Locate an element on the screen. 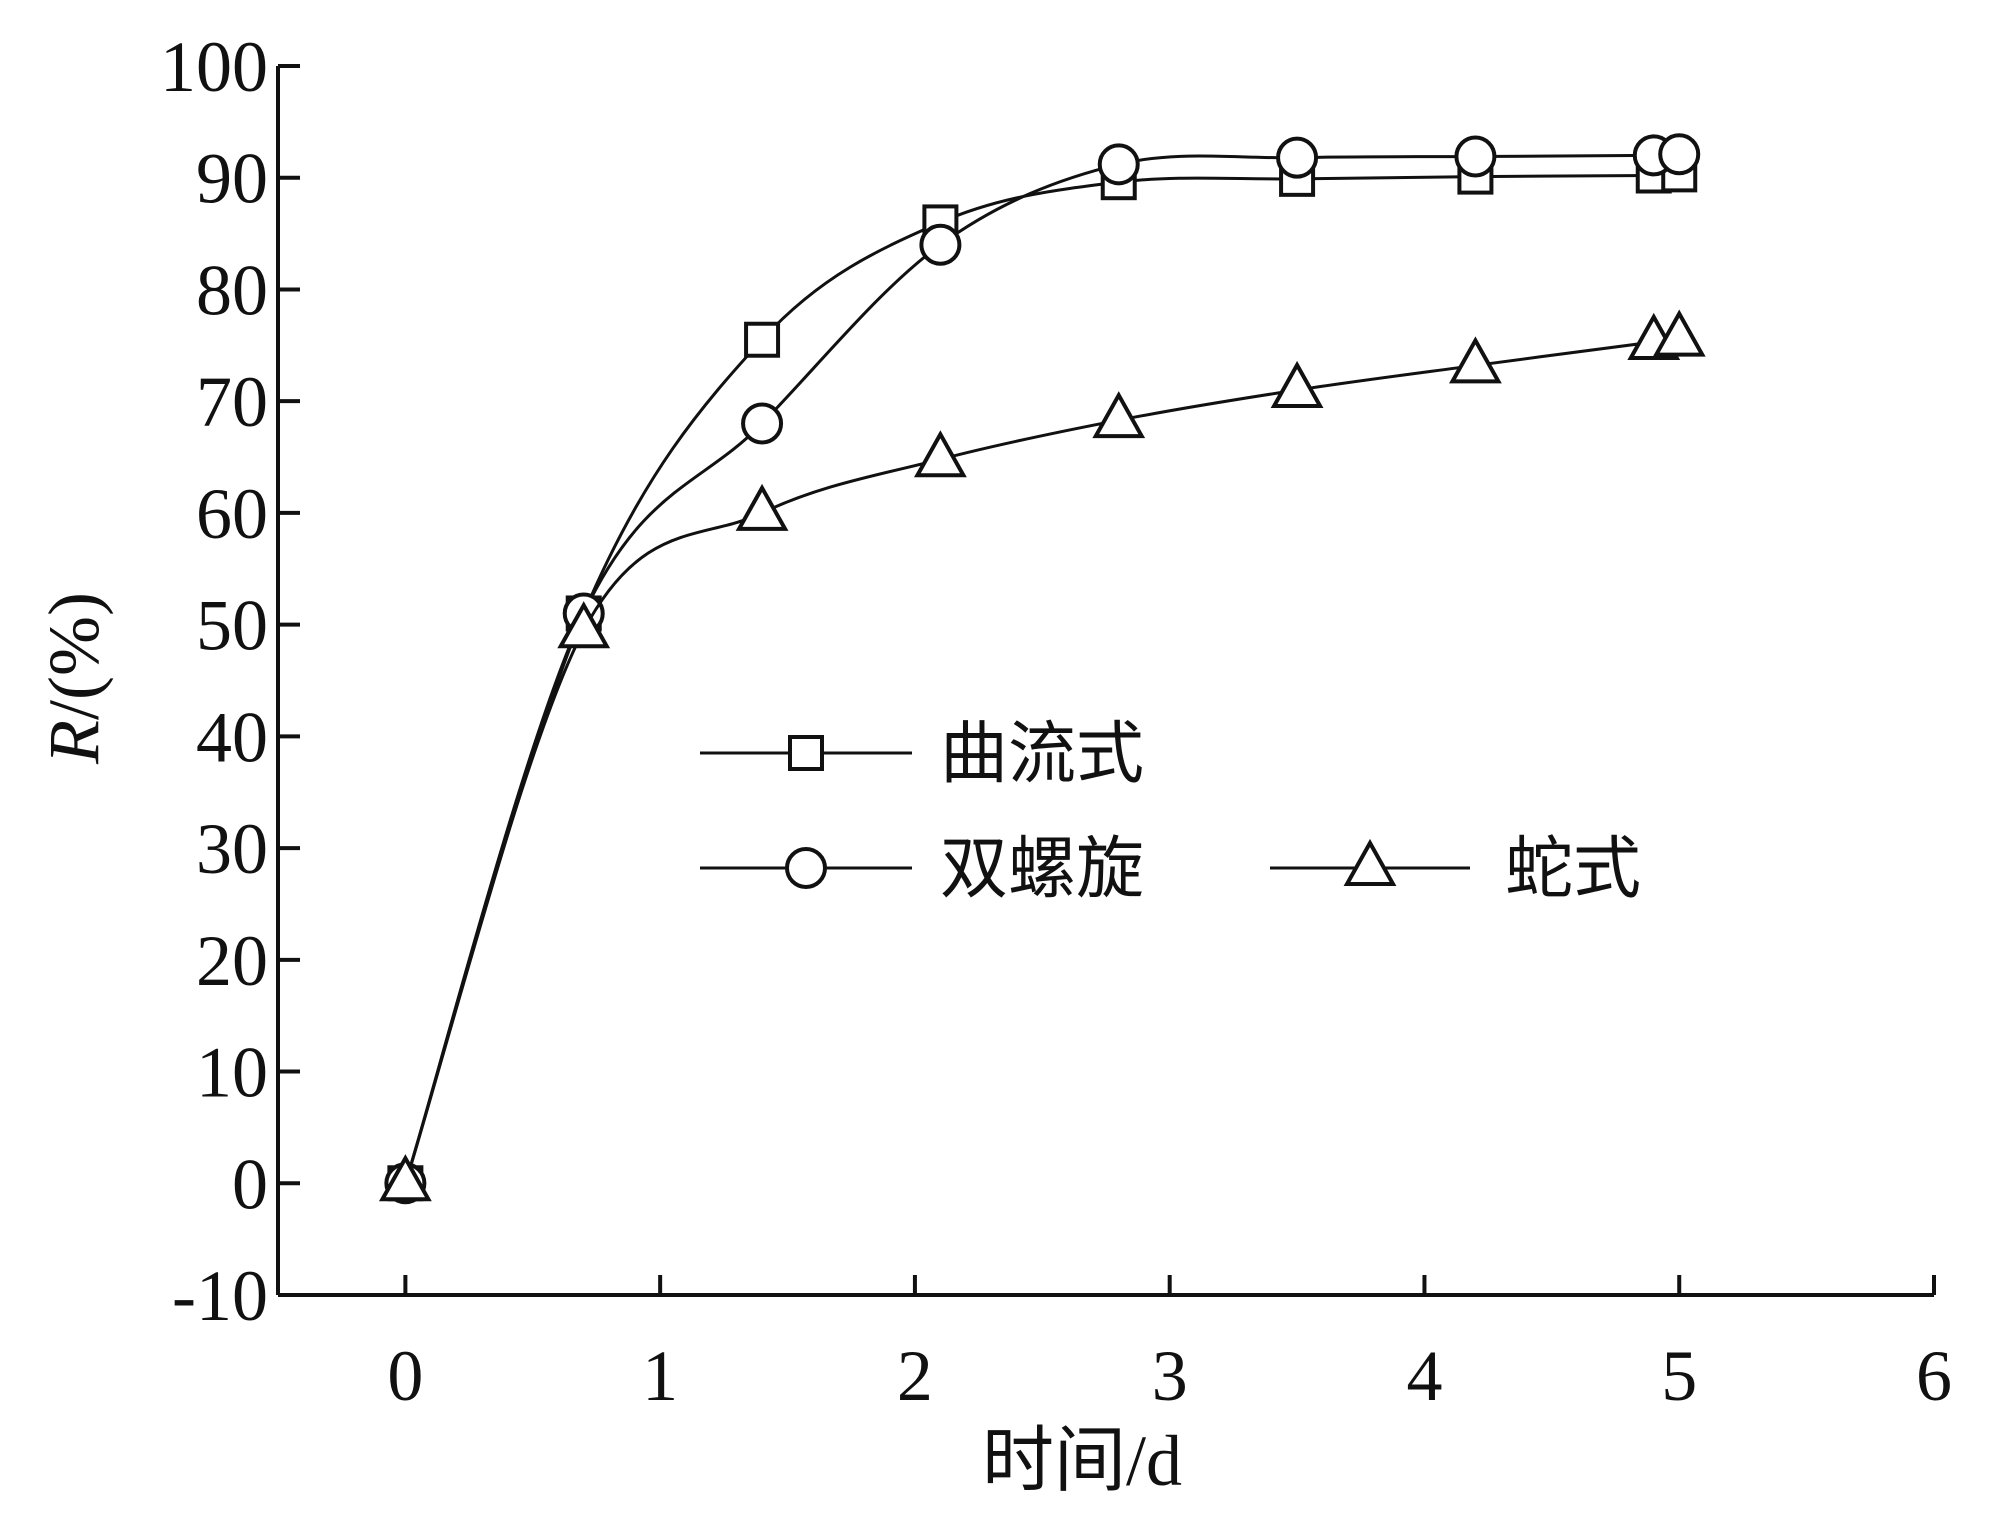 This screenshot has height=1530, width=1999. y-tick-label: 60 is located at coordinates (232, 514).